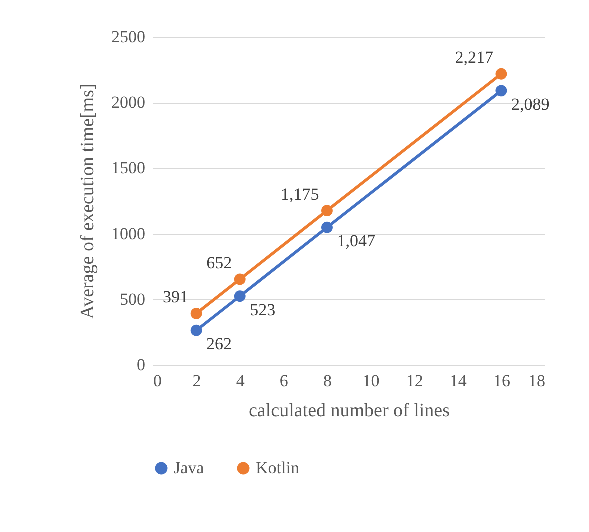  I want to click on y-tick-label: 2500, so click(129, 37).